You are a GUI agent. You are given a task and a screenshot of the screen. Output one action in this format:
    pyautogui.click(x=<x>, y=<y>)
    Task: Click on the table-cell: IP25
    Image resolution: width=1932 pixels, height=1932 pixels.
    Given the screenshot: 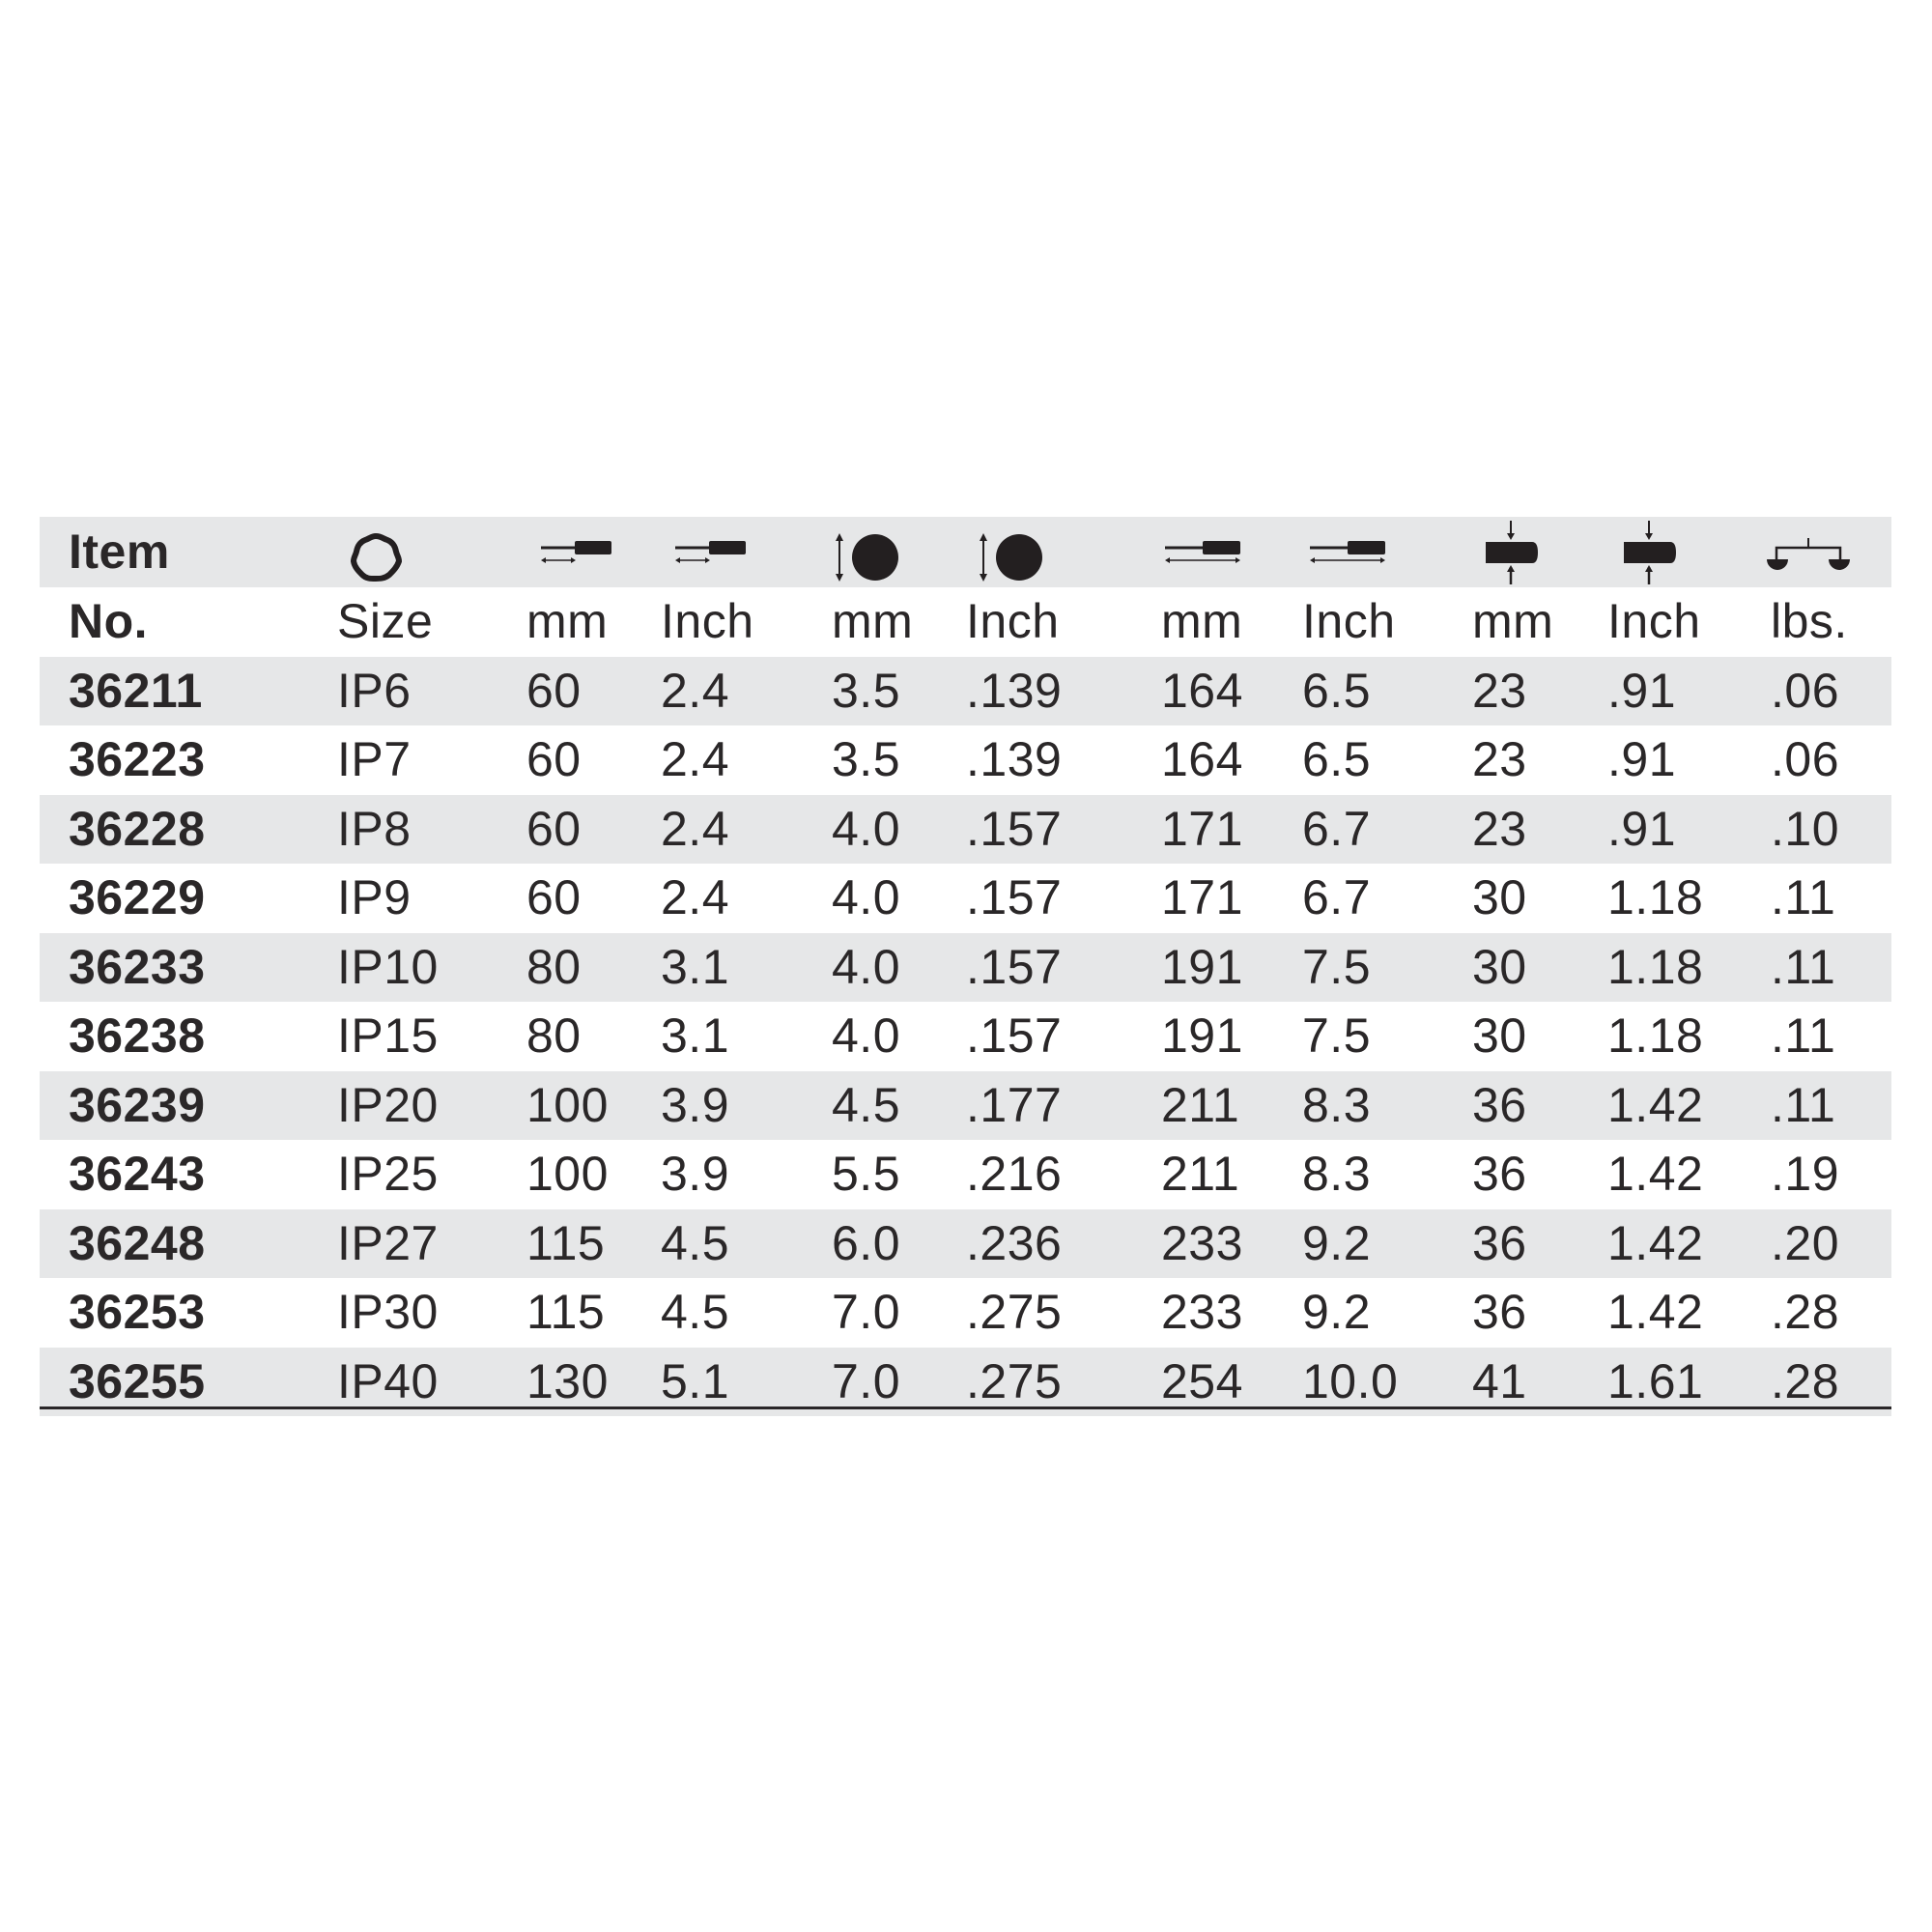 What is the action you would take?
    pyautogui.click(x=388, y=1174)
    